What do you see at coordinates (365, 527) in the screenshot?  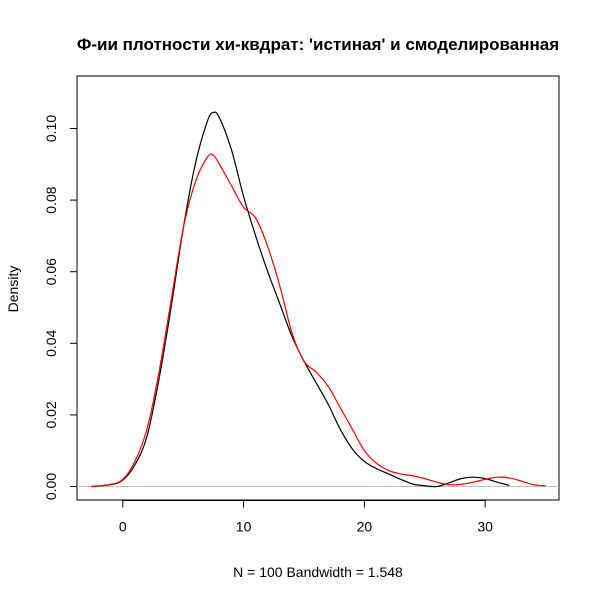 I see `x-tick-label: 20` at bounding box center [365, 527].